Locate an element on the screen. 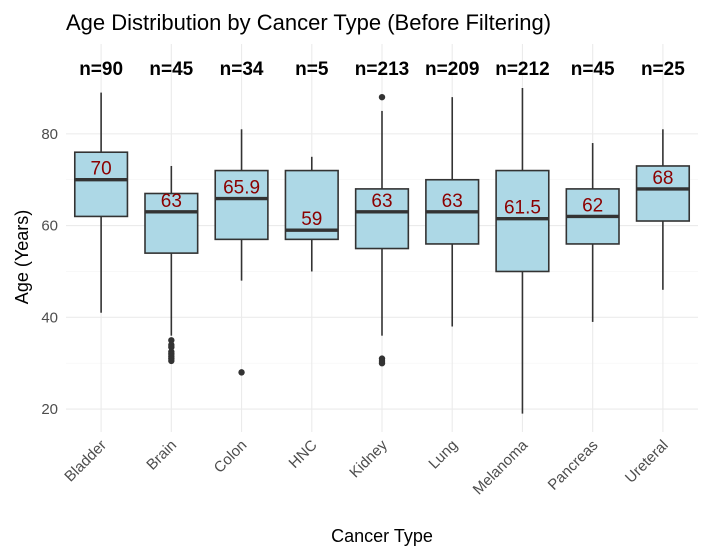 This screenshot has height=556, width=708. x-tick-label: Melanoma is located at coordinates (501, 467).